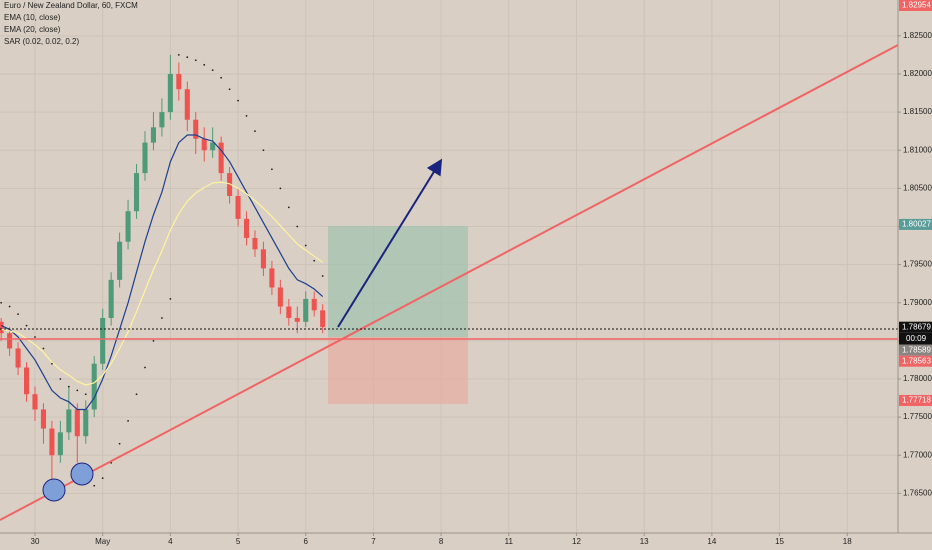 Image resolution: width=932 pixels, height=550 pixels. What do you see at coordinates (71, 5) in the screenshot?
I see `chart-title: Euro / New Zealand Dollar, 60, FXCM` at bounding box center [71, 5].